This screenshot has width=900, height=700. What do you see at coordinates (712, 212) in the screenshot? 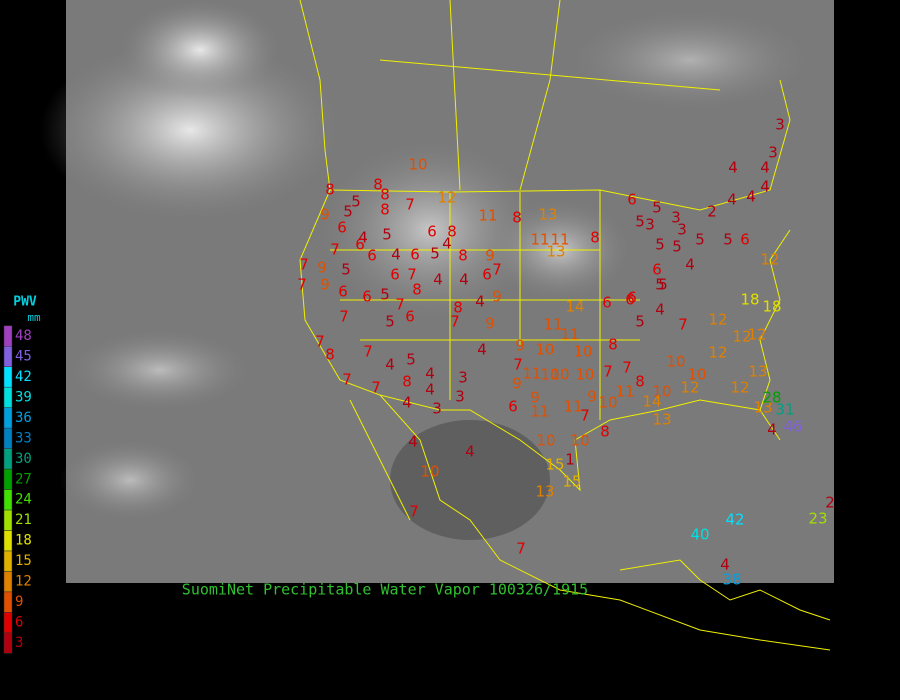
I see `station-value: 2` at bounding box center [712, 212].